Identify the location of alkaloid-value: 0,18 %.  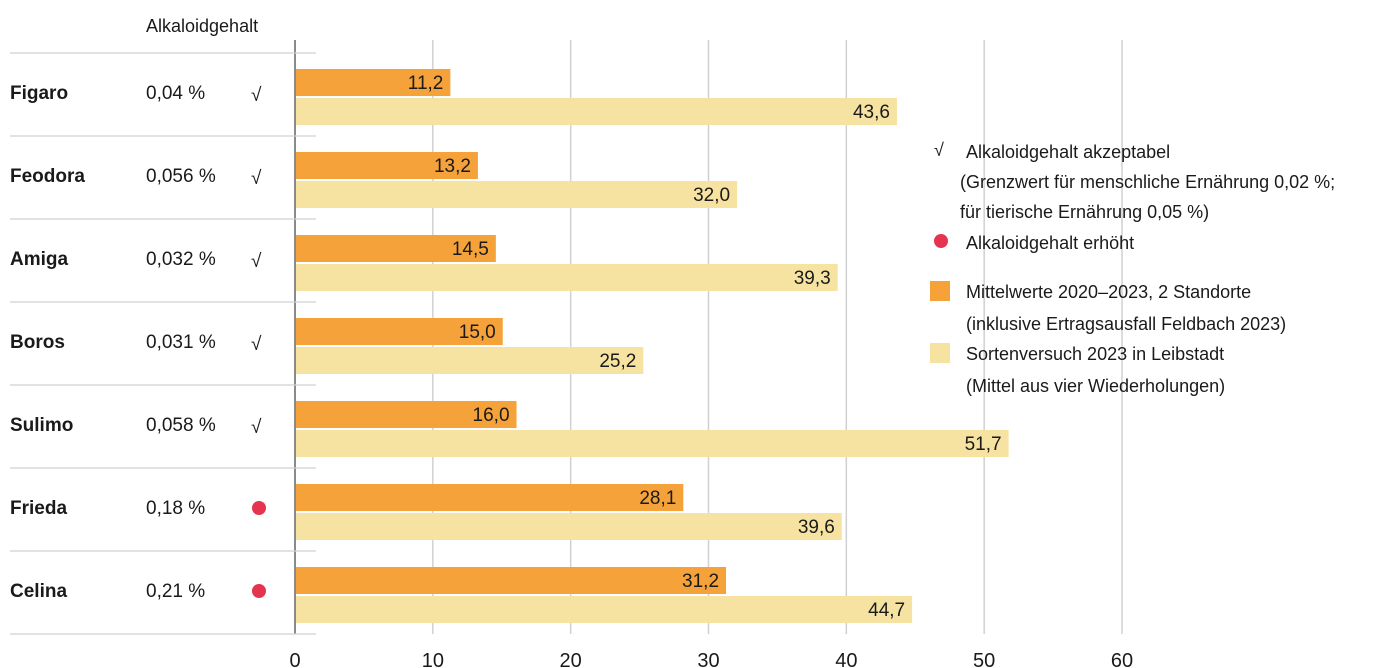
(175, 508).